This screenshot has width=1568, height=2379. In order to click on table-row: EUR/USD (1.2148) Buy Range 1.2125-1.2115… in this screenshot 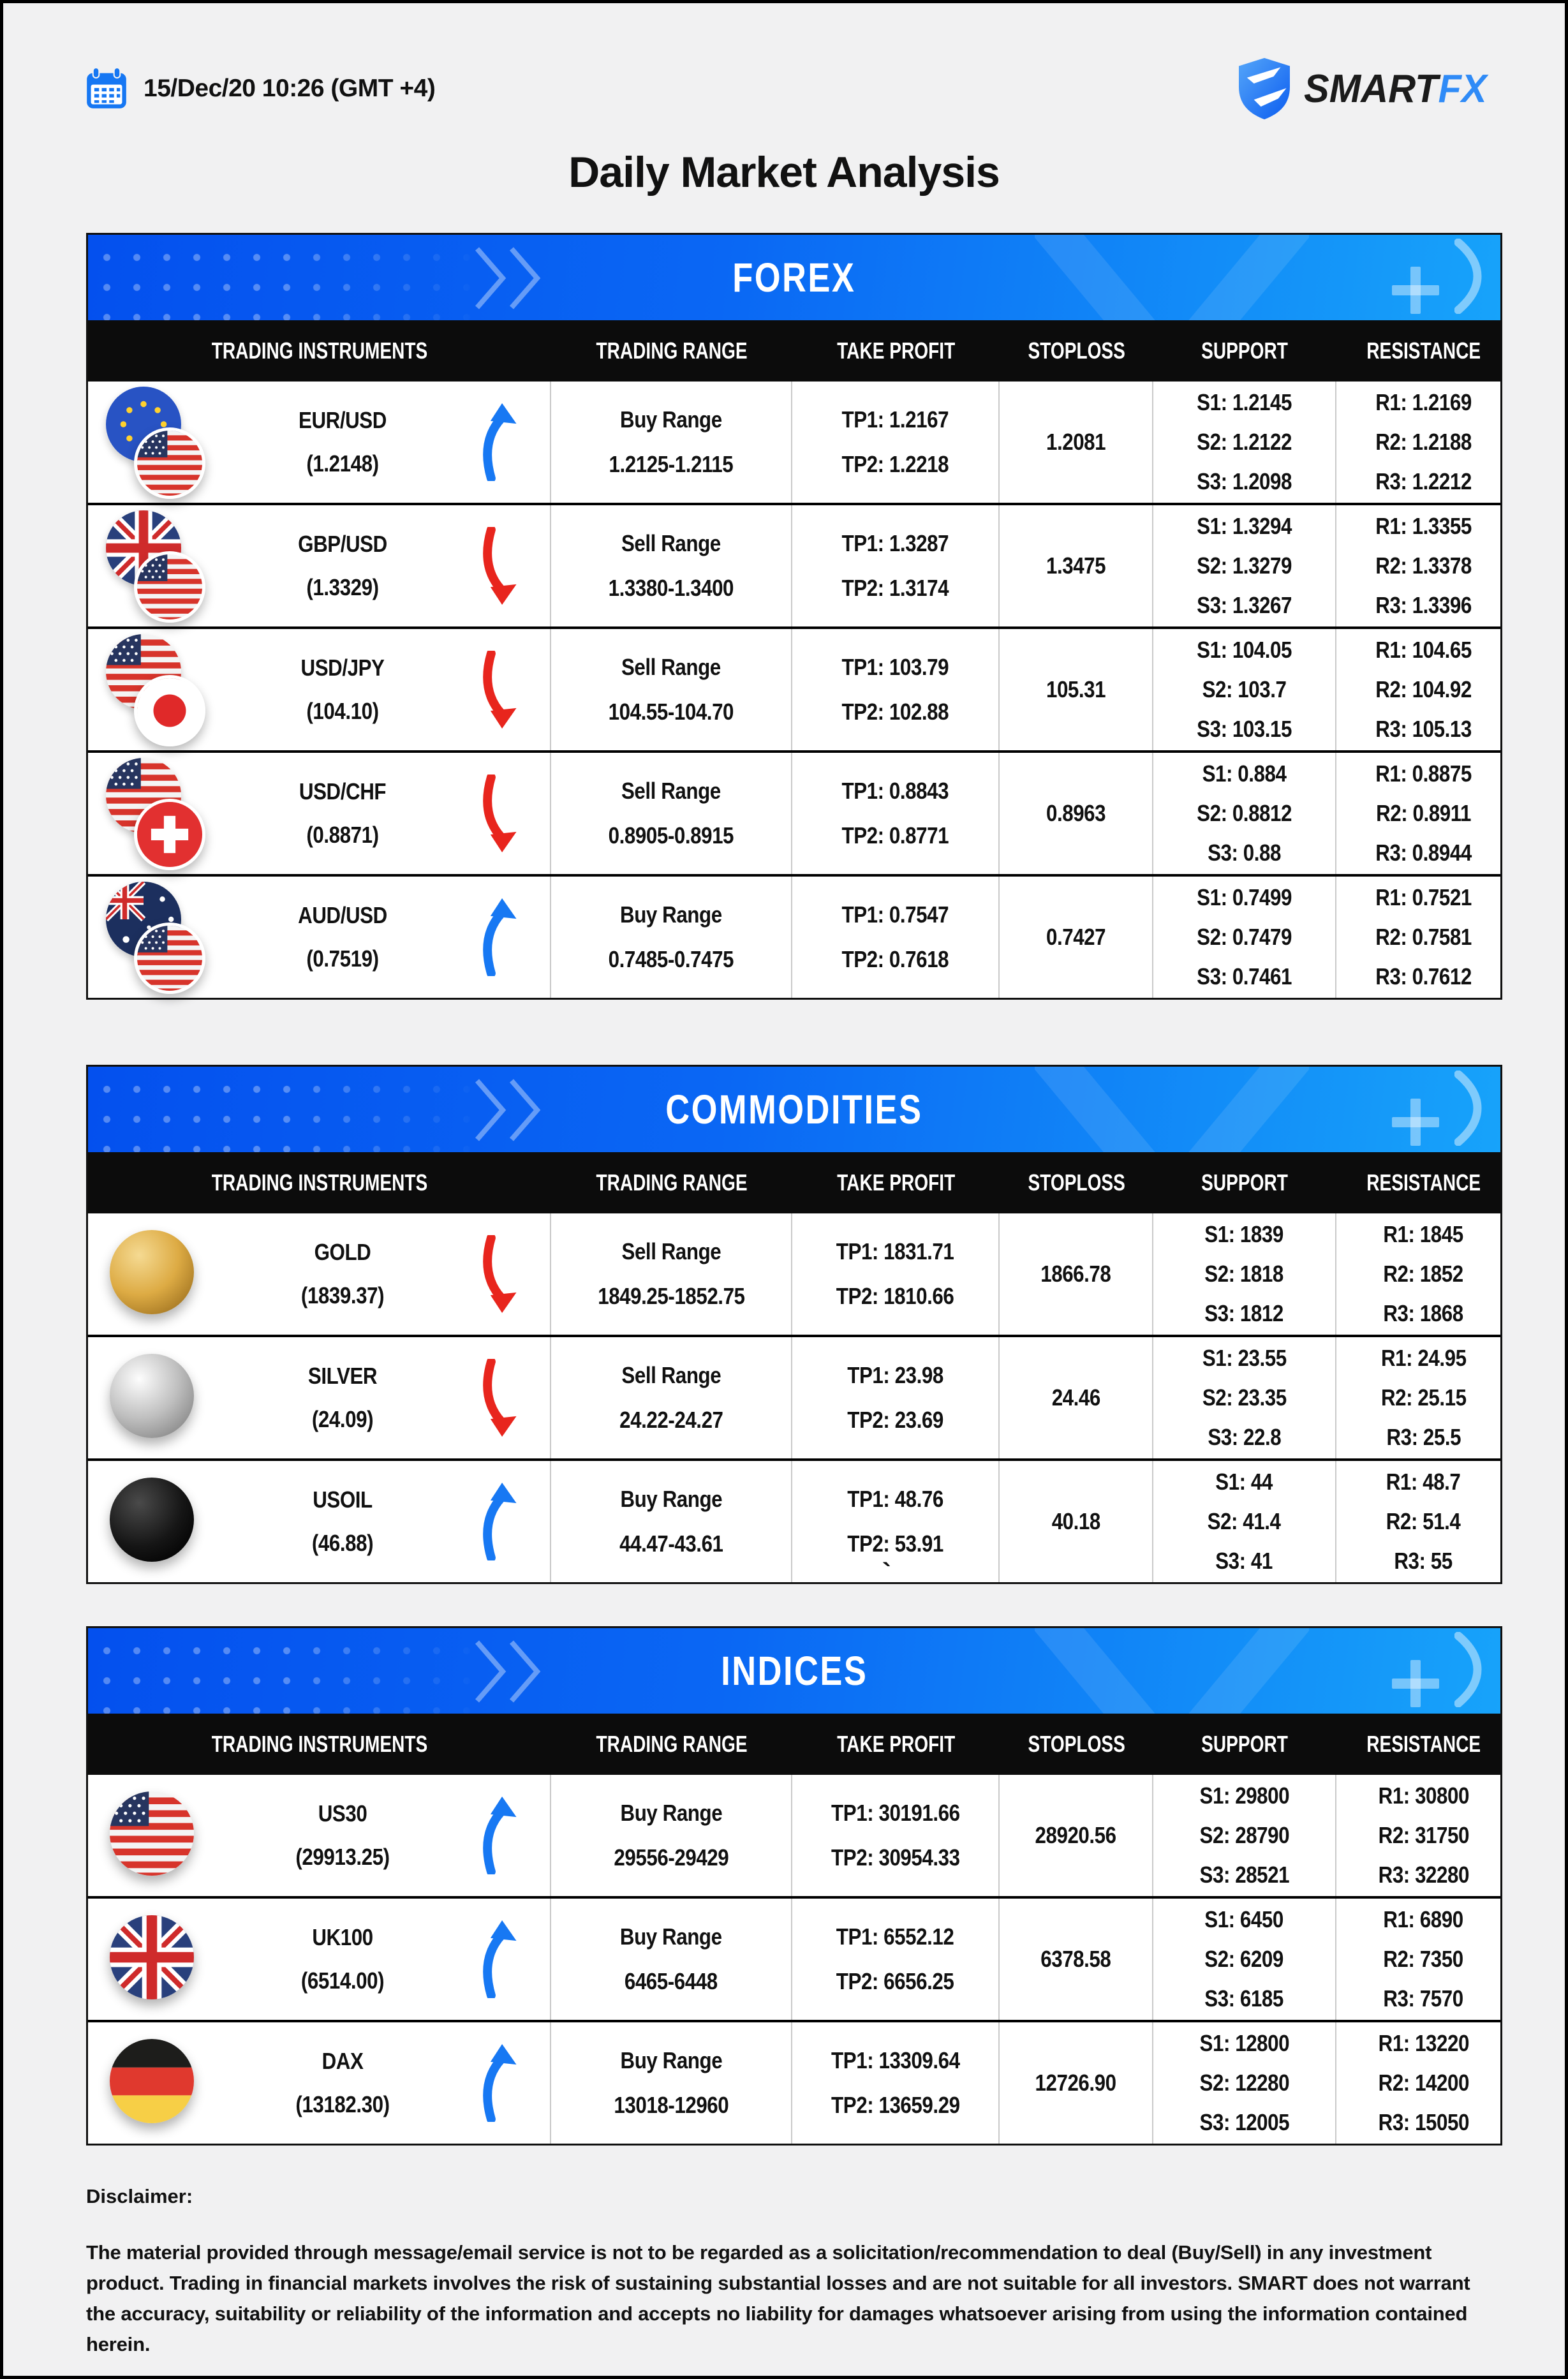, I will do `click(794, 443)`.